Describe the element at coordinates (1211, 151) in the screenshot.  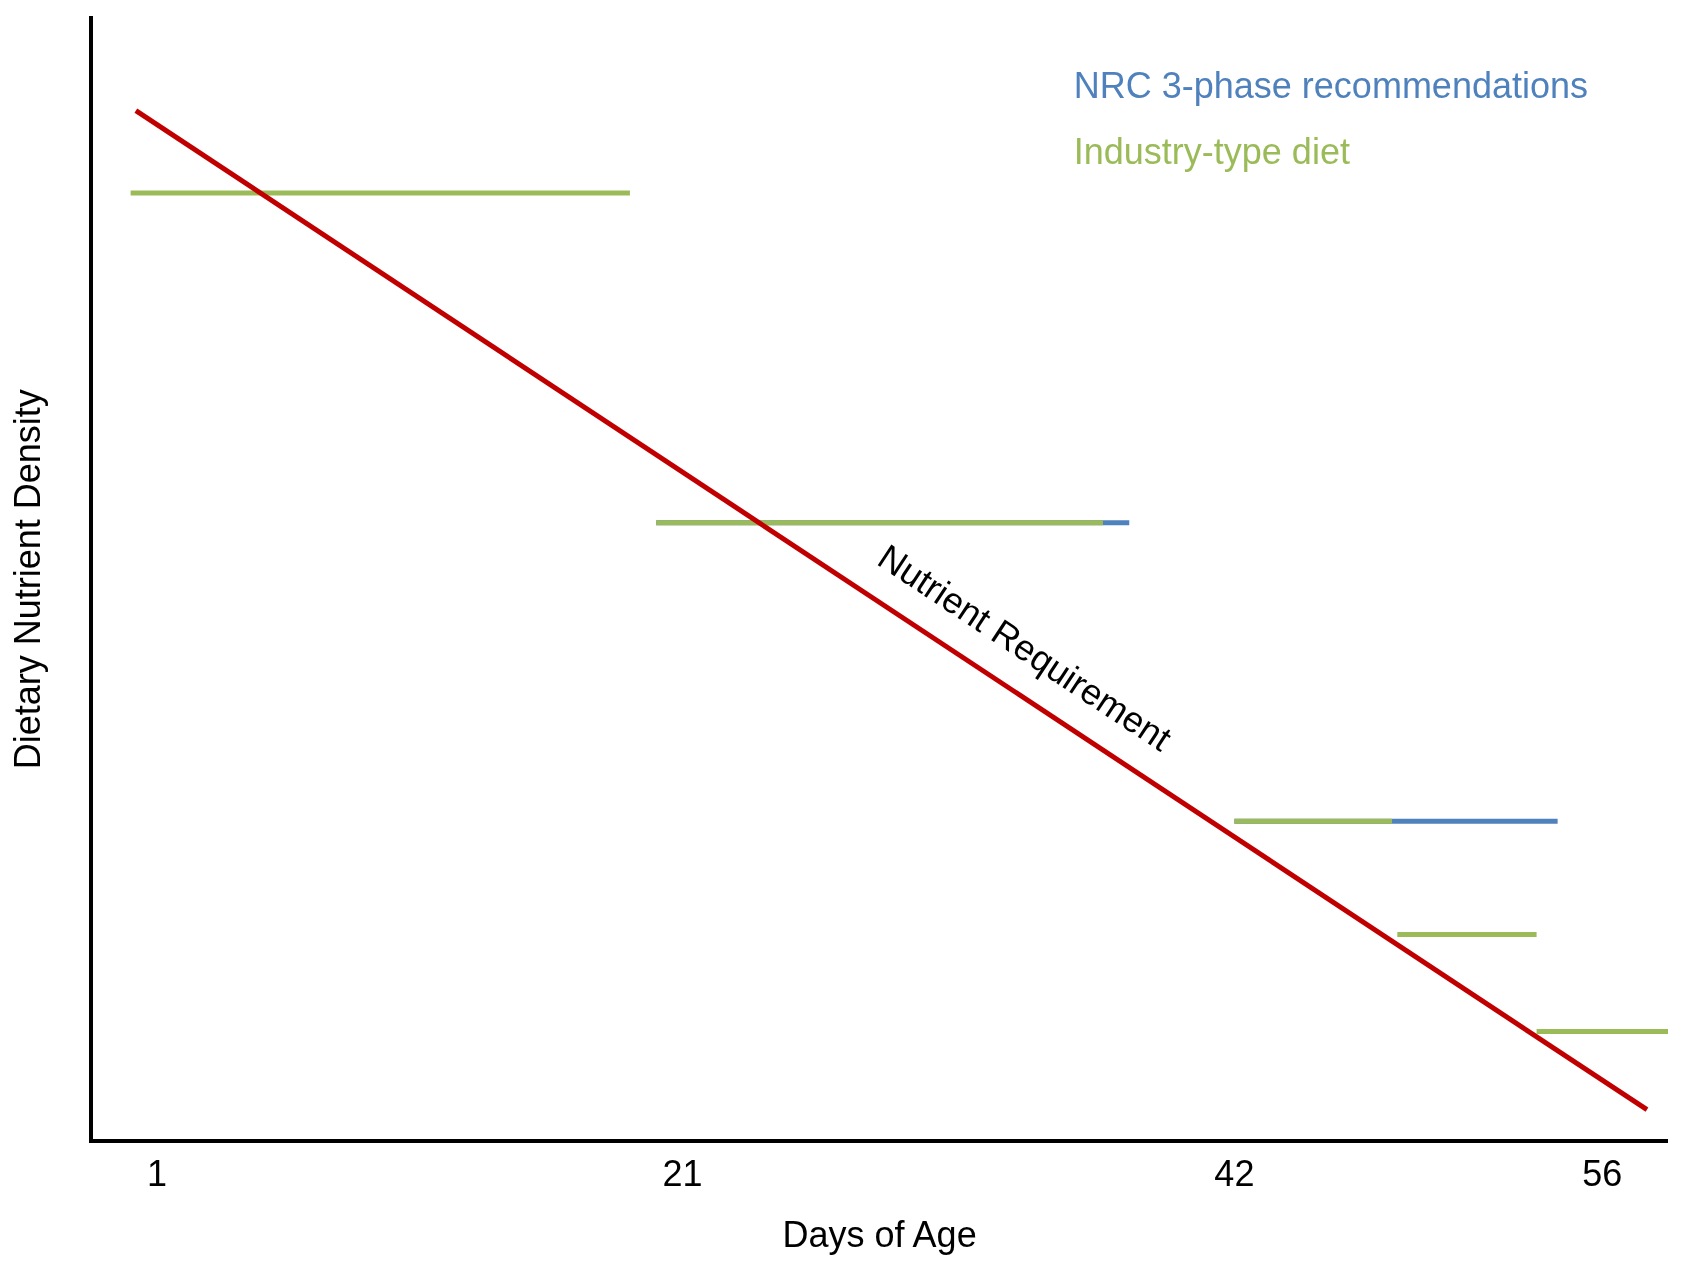
I see `text: Industry-type diet` at that location.